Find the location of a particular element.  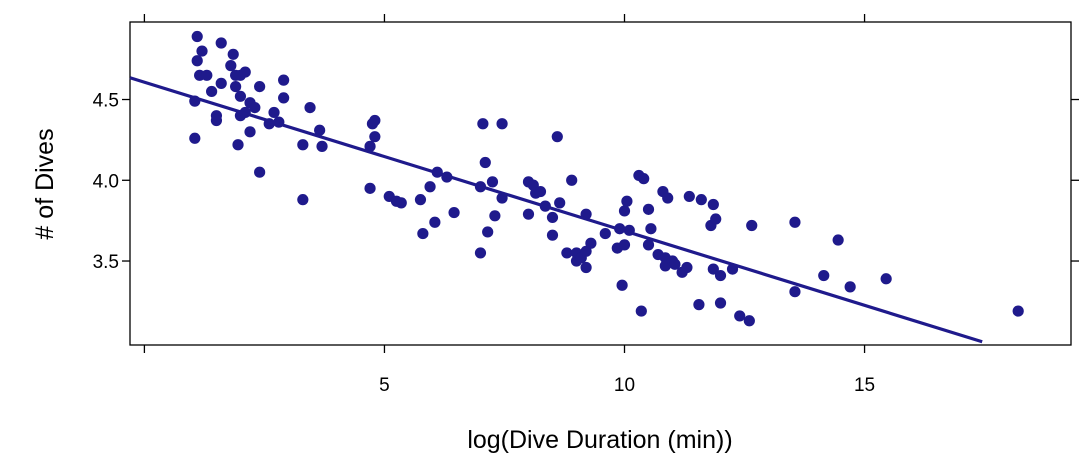

y-tick-label: 4.5 is located at coordinates (106, 101).